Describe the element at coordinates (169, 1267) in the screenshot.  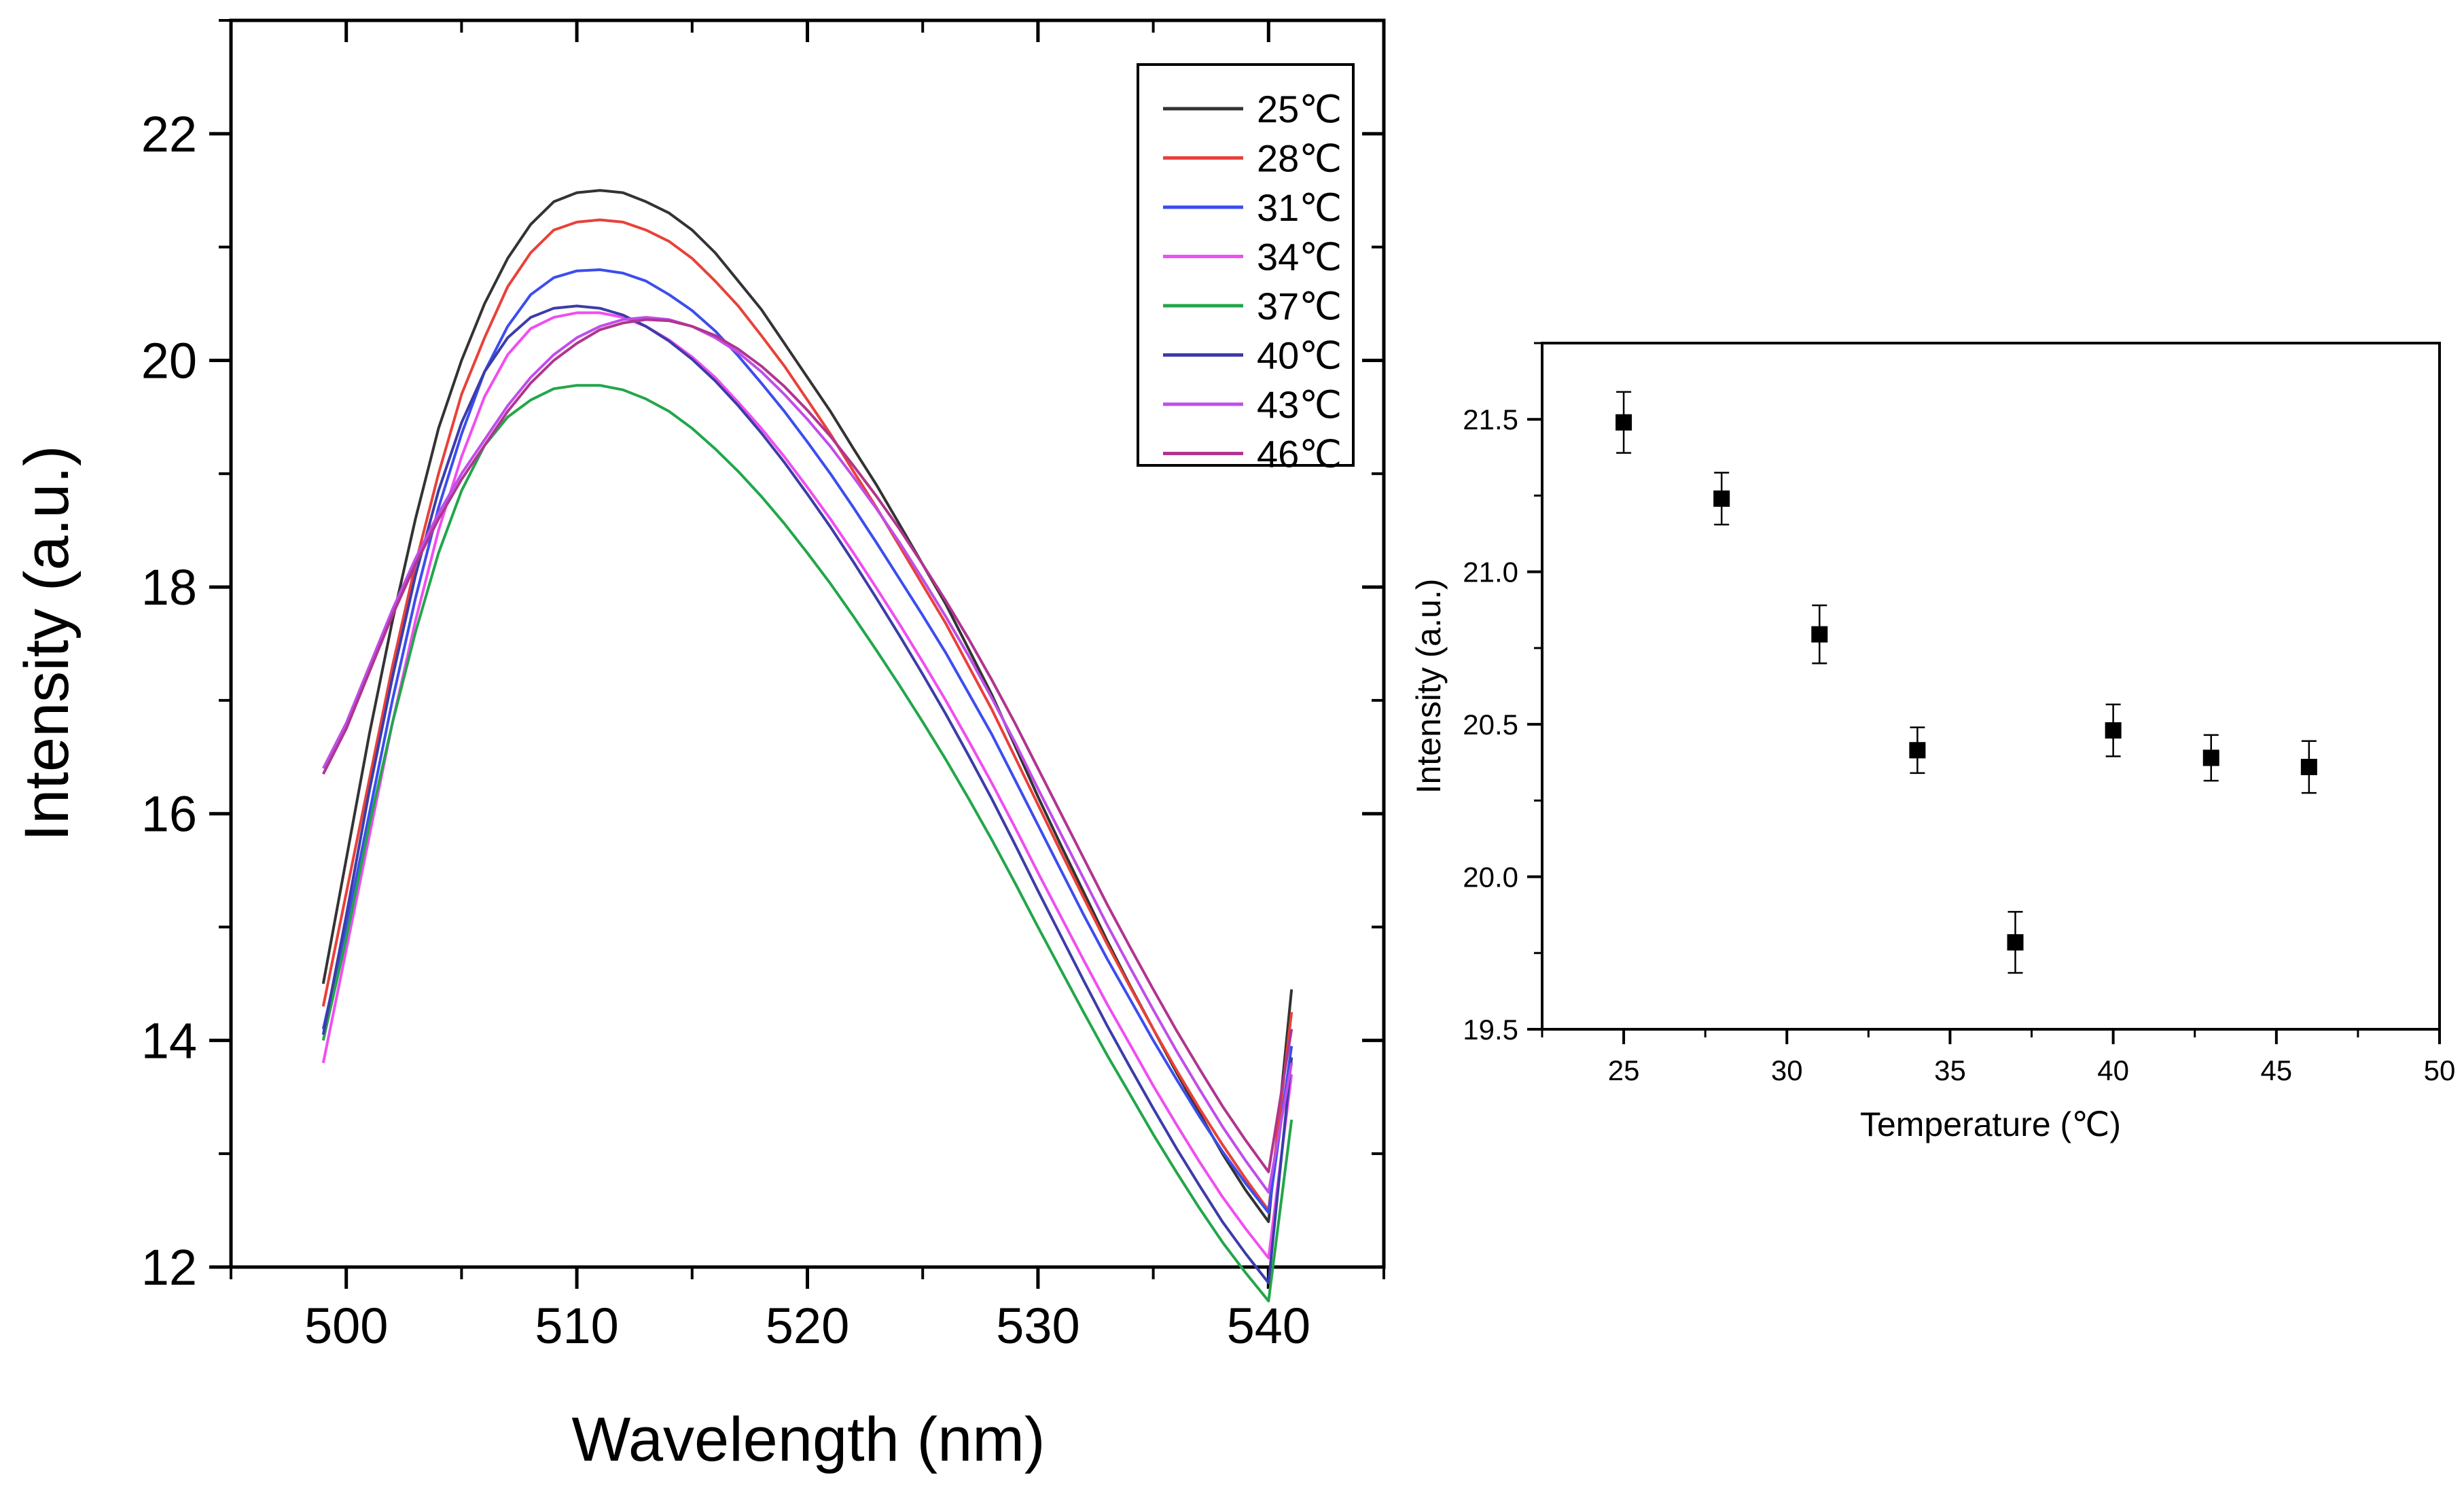
I see `y-tick-label: 12` at that location.